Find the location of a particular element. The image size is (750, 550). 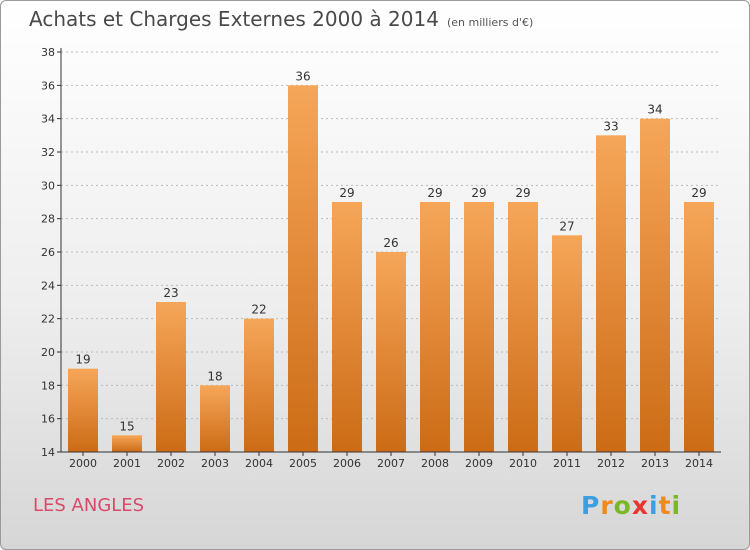

y-tick-label: 24 is located at coordinates (48, 285).